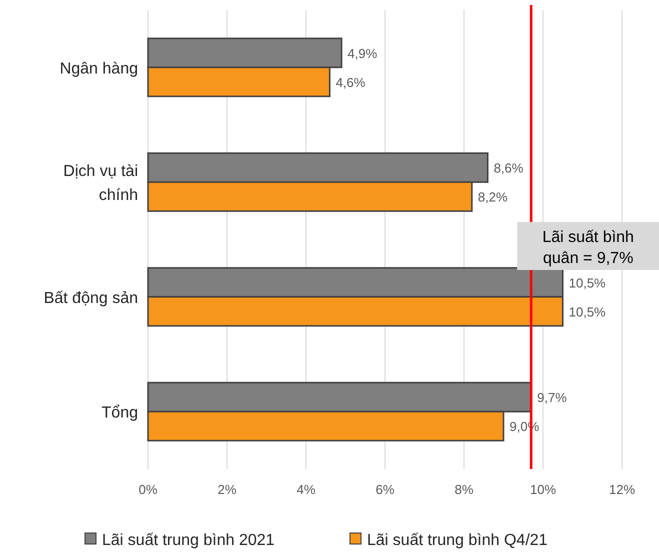 Image resolution: width=659 pixels, height=559 pixels. I want to click on y-tick-label: Dịch vụ tài chính, so click(100, 183).